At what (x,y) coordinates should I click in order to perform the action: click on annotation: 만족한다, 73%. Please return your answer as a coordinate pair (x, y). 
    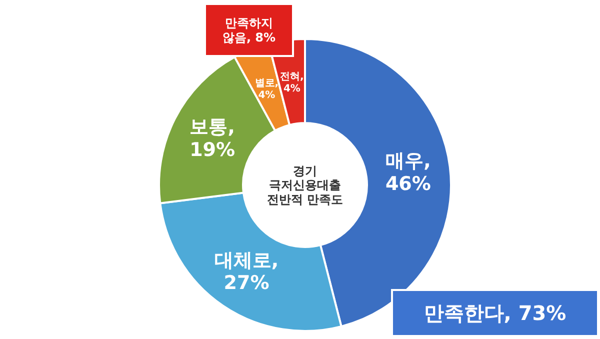
    Looking at the image, I should click on (495, 313).